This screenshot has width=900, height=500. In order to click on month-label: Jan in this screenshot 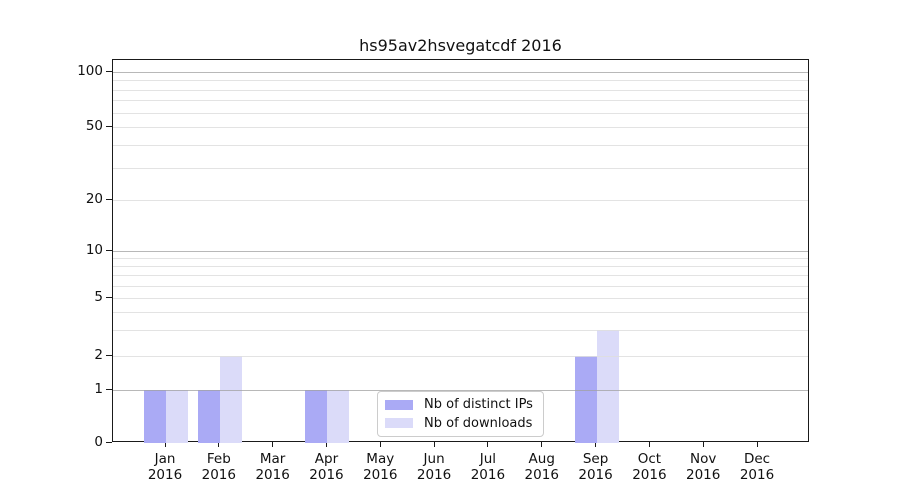, I will do `click(165, 459)`.